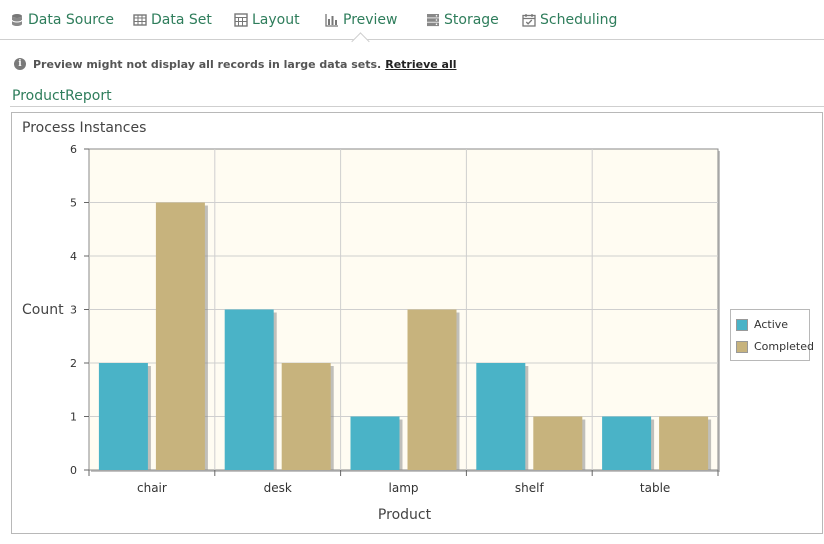  I want to click on layout-grid-icon, so click(241, 20).